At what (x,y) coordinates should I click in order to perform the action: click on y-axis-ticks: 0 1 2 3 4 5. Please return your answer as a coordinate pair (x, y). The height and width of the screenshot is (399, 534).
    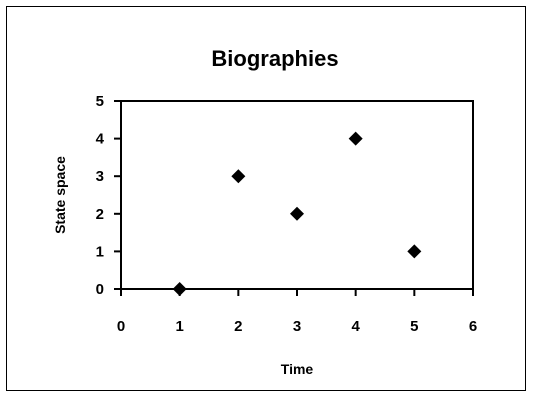
    Looking at the image, I should click on (108, 195).